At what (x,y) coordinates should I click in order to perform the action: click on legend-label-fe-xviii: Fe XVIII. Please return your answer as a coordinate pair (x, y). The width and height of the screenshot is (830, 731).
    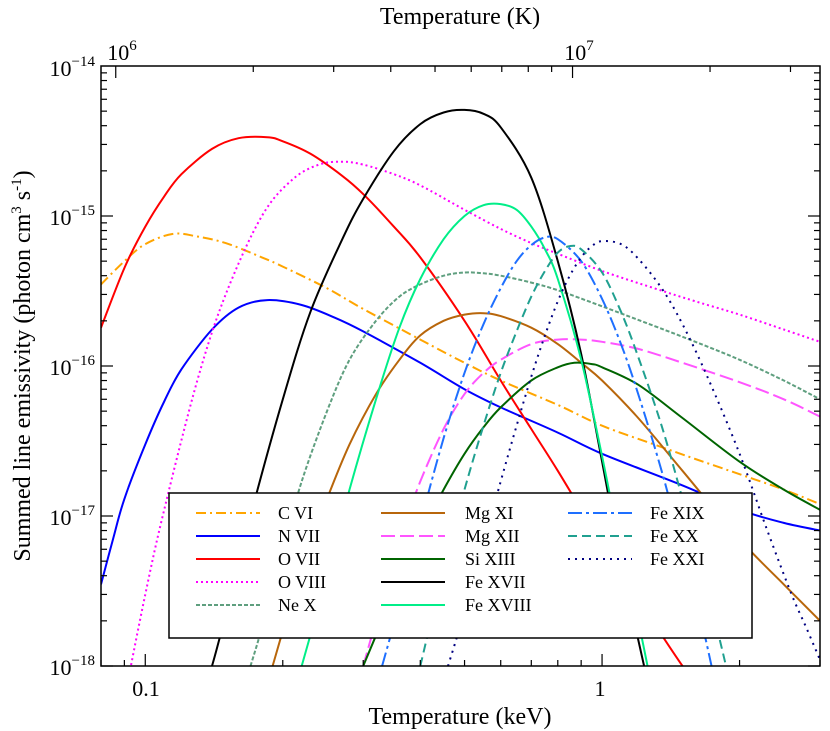
    Looking at the image, I should click on (498, 605).